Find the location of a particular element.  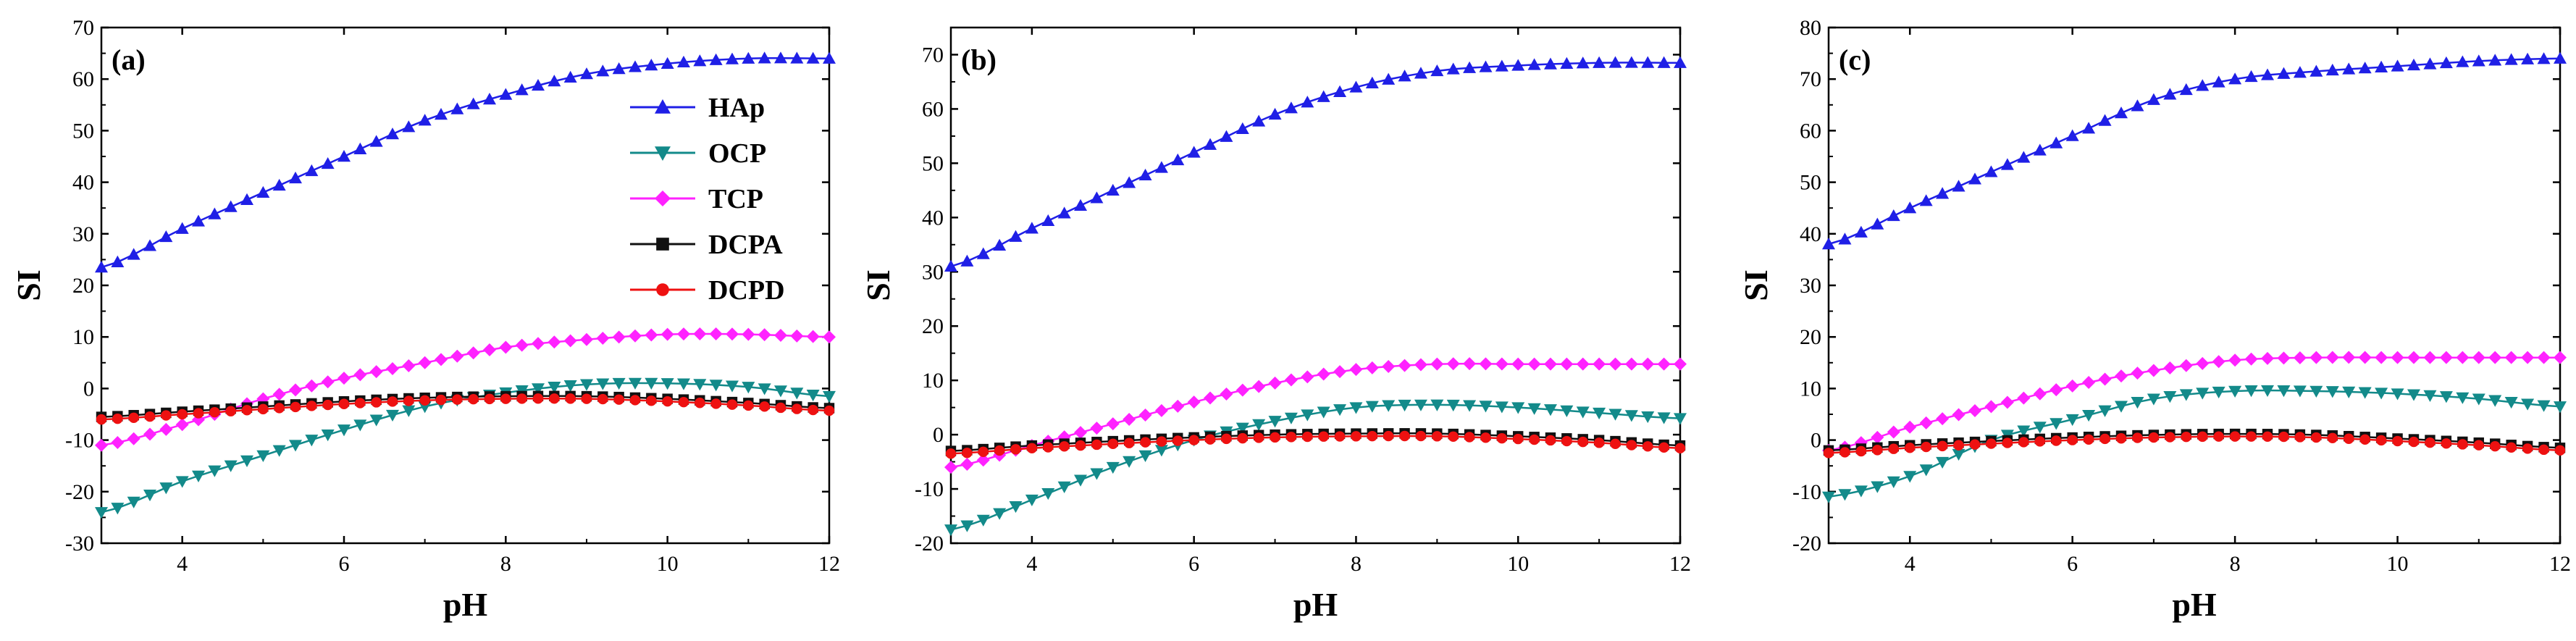

y-tick-label: 10 is located at coordinates (83, 337).